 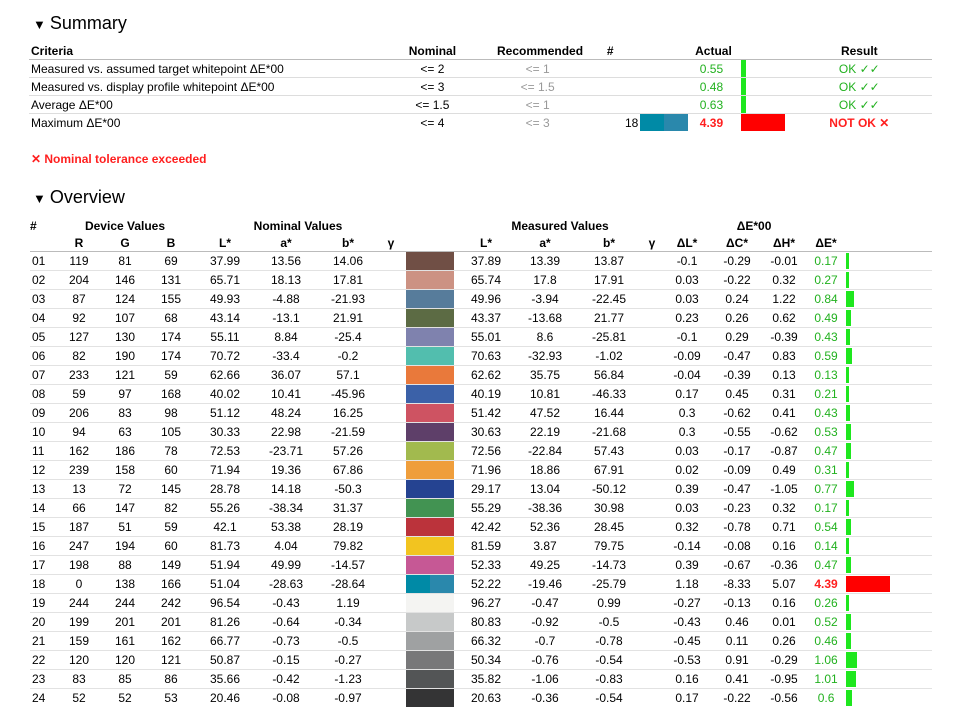 I want to click on delta-e: 0.21, so click(x=826, y=394).